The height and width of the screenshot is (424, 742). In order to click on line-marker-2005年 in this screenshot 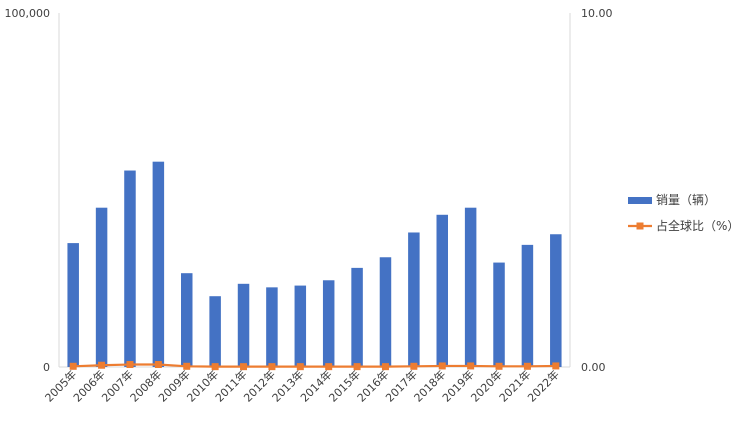, I will do `click(73, 366)`.